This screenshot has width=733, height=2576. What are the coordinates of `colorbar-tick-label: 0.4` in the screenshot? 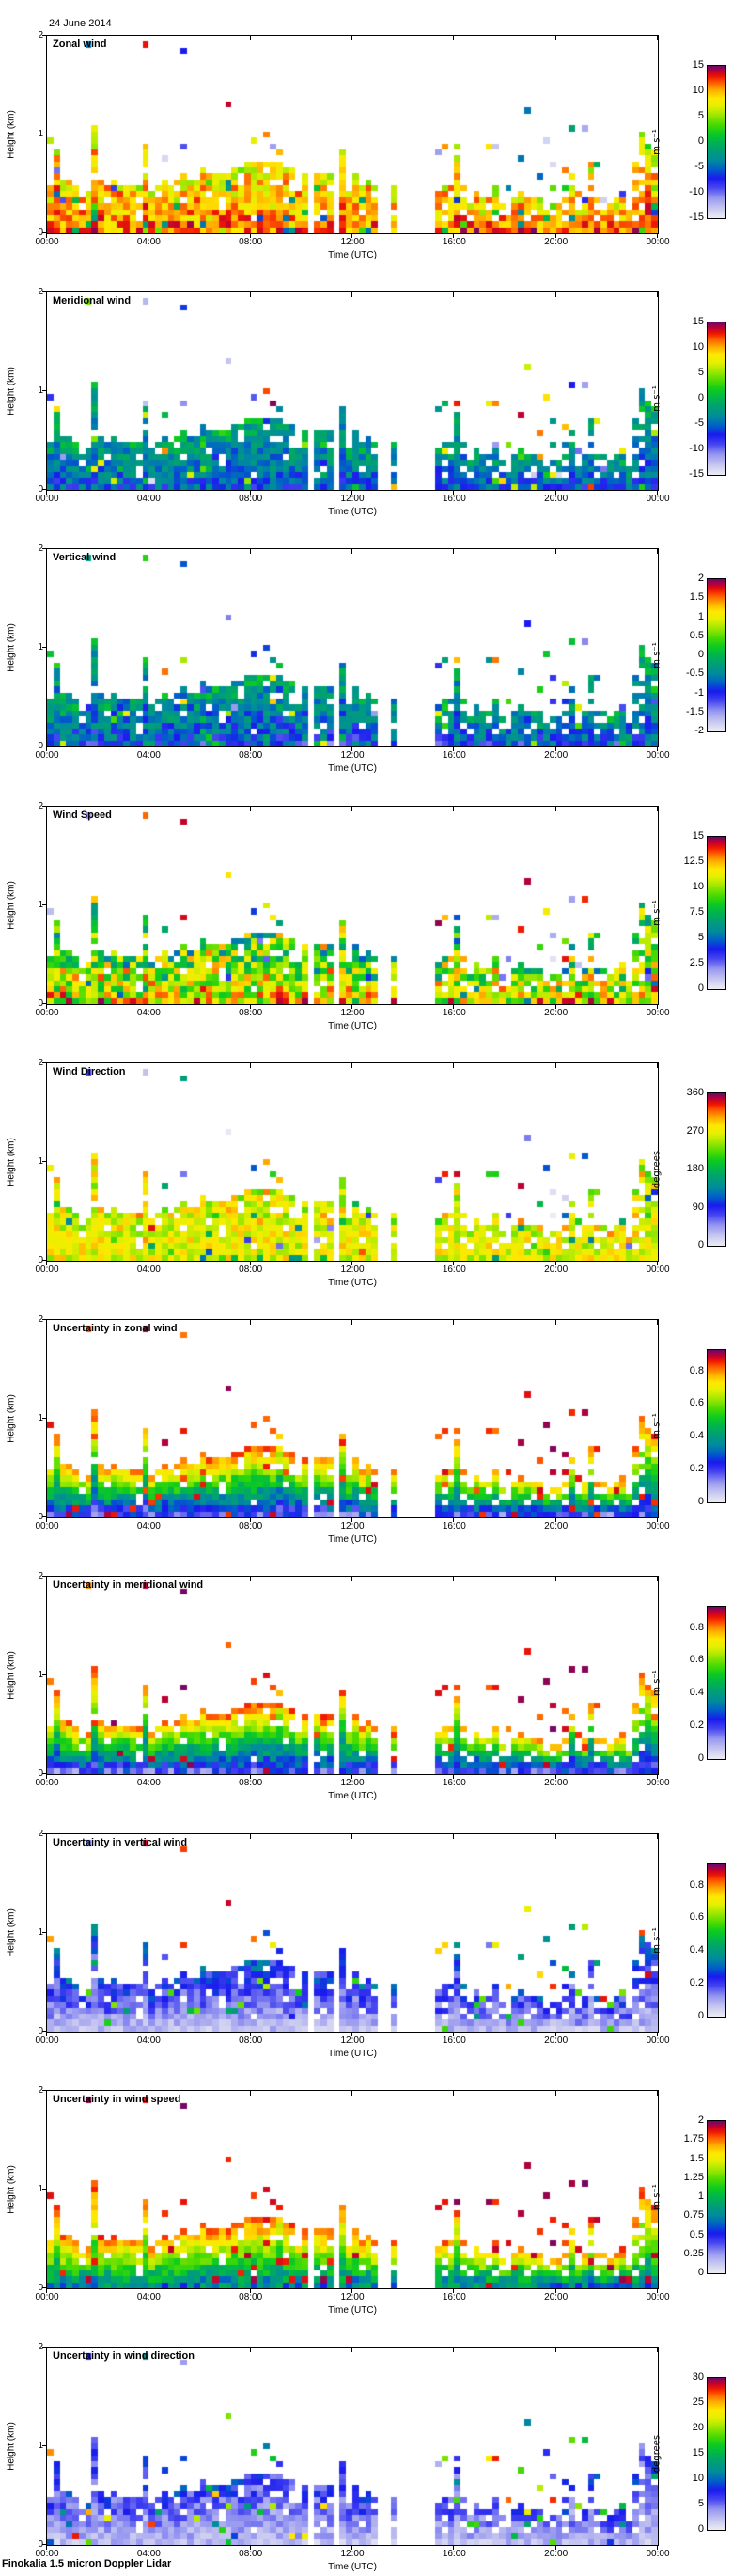 It's located at (696, 1436).